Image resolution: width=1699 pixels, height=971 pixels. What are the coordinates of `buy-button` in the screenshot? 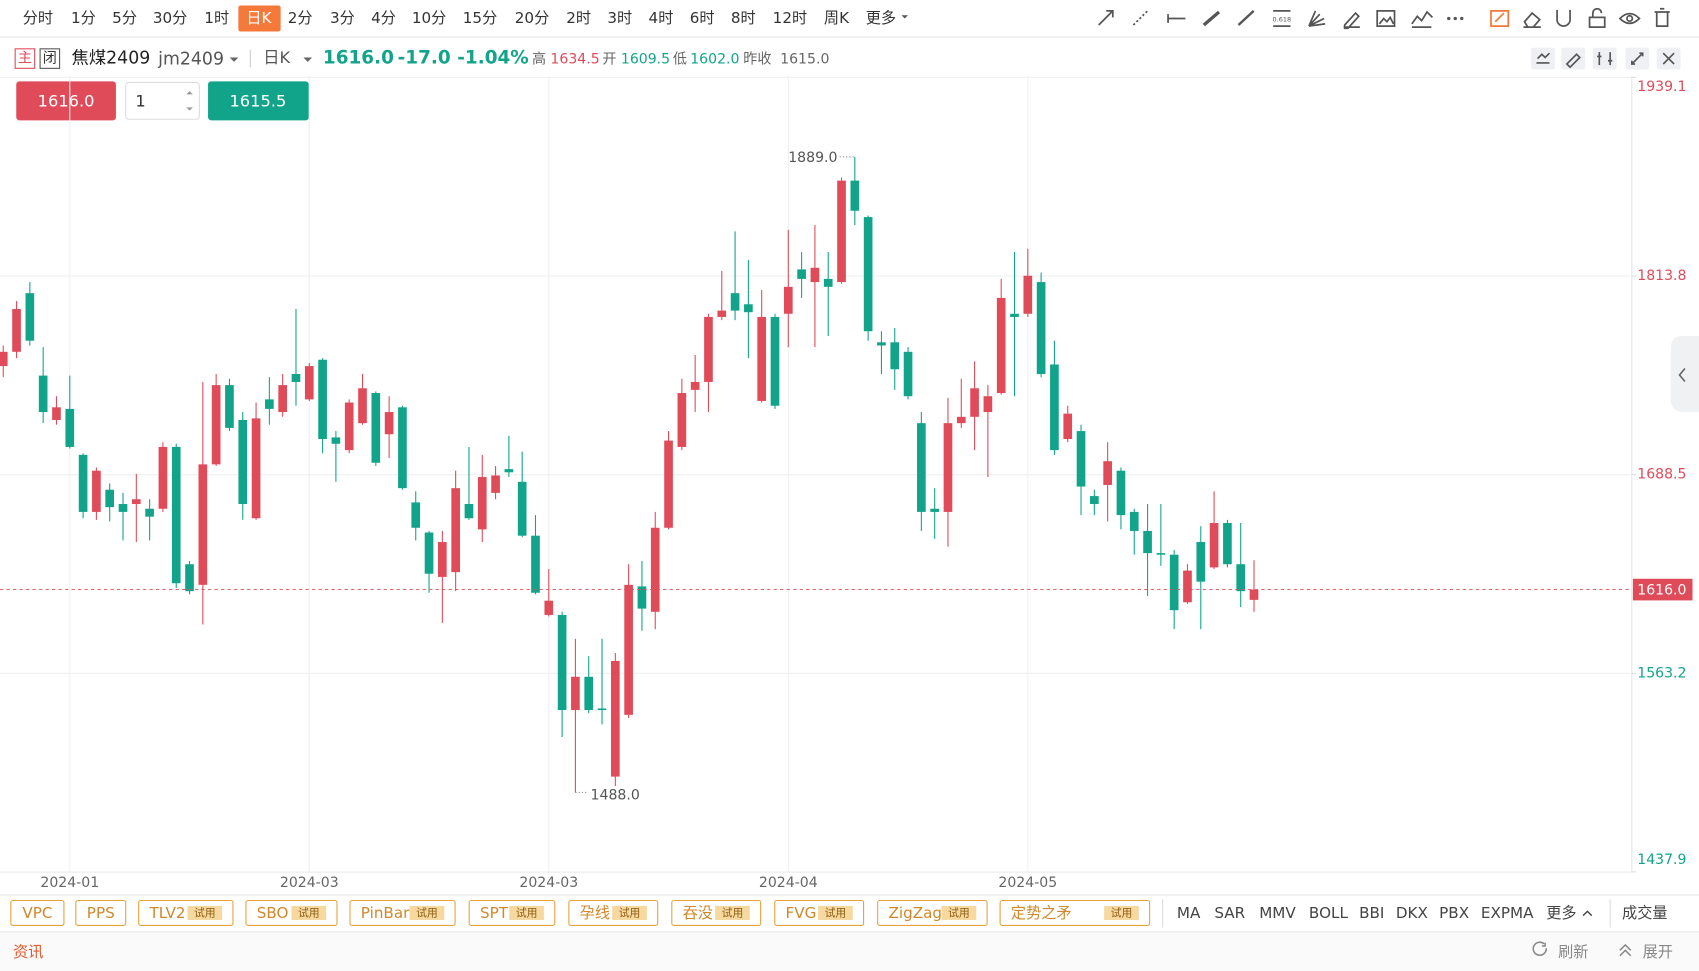 It's located at (258, 101).